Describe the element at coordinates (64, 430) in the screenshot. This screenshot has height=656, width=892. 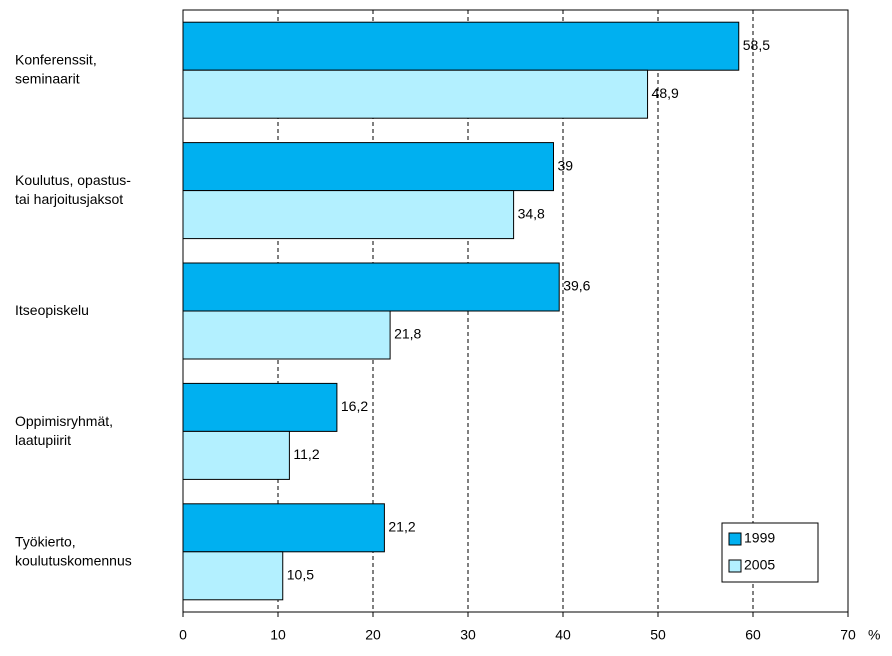
I see `y-tick-label: Oppimisryhmät, laatupiirit` at that location.